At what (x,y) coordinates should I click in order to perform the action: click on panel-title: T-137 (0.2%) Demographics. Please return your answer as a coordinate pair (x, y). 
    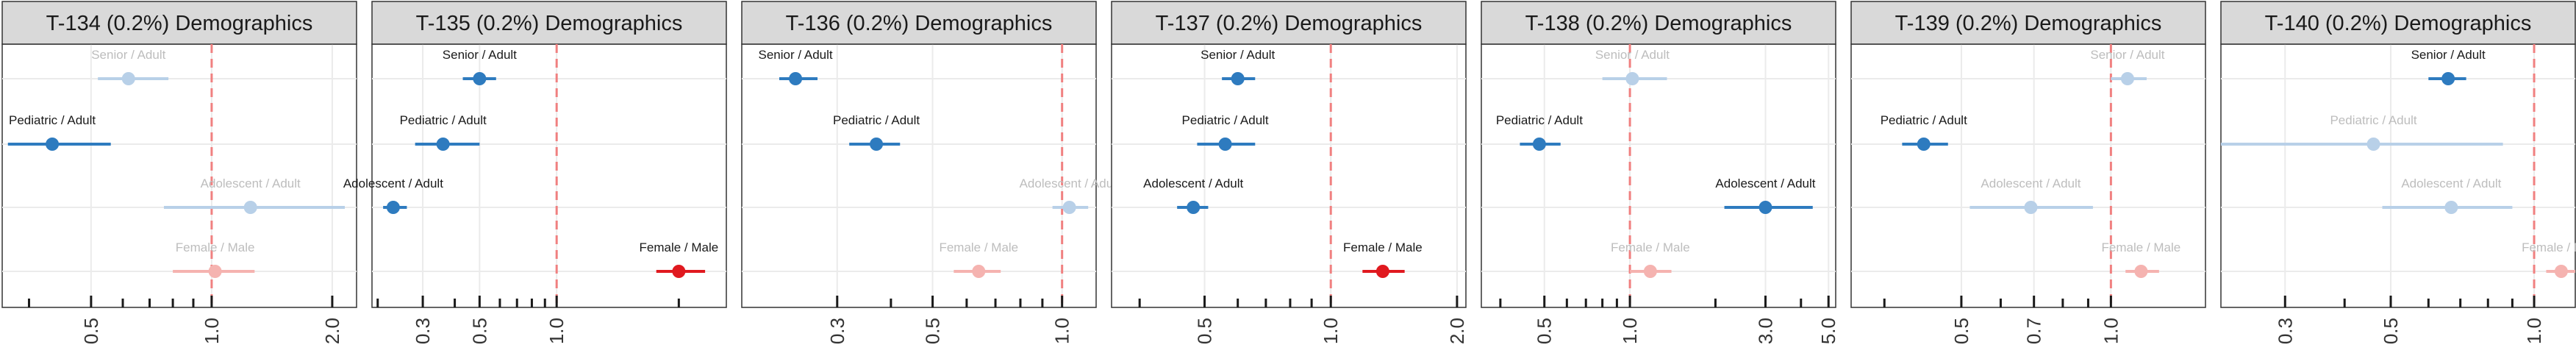
    Looking at the image, I should click on (1289, 24).